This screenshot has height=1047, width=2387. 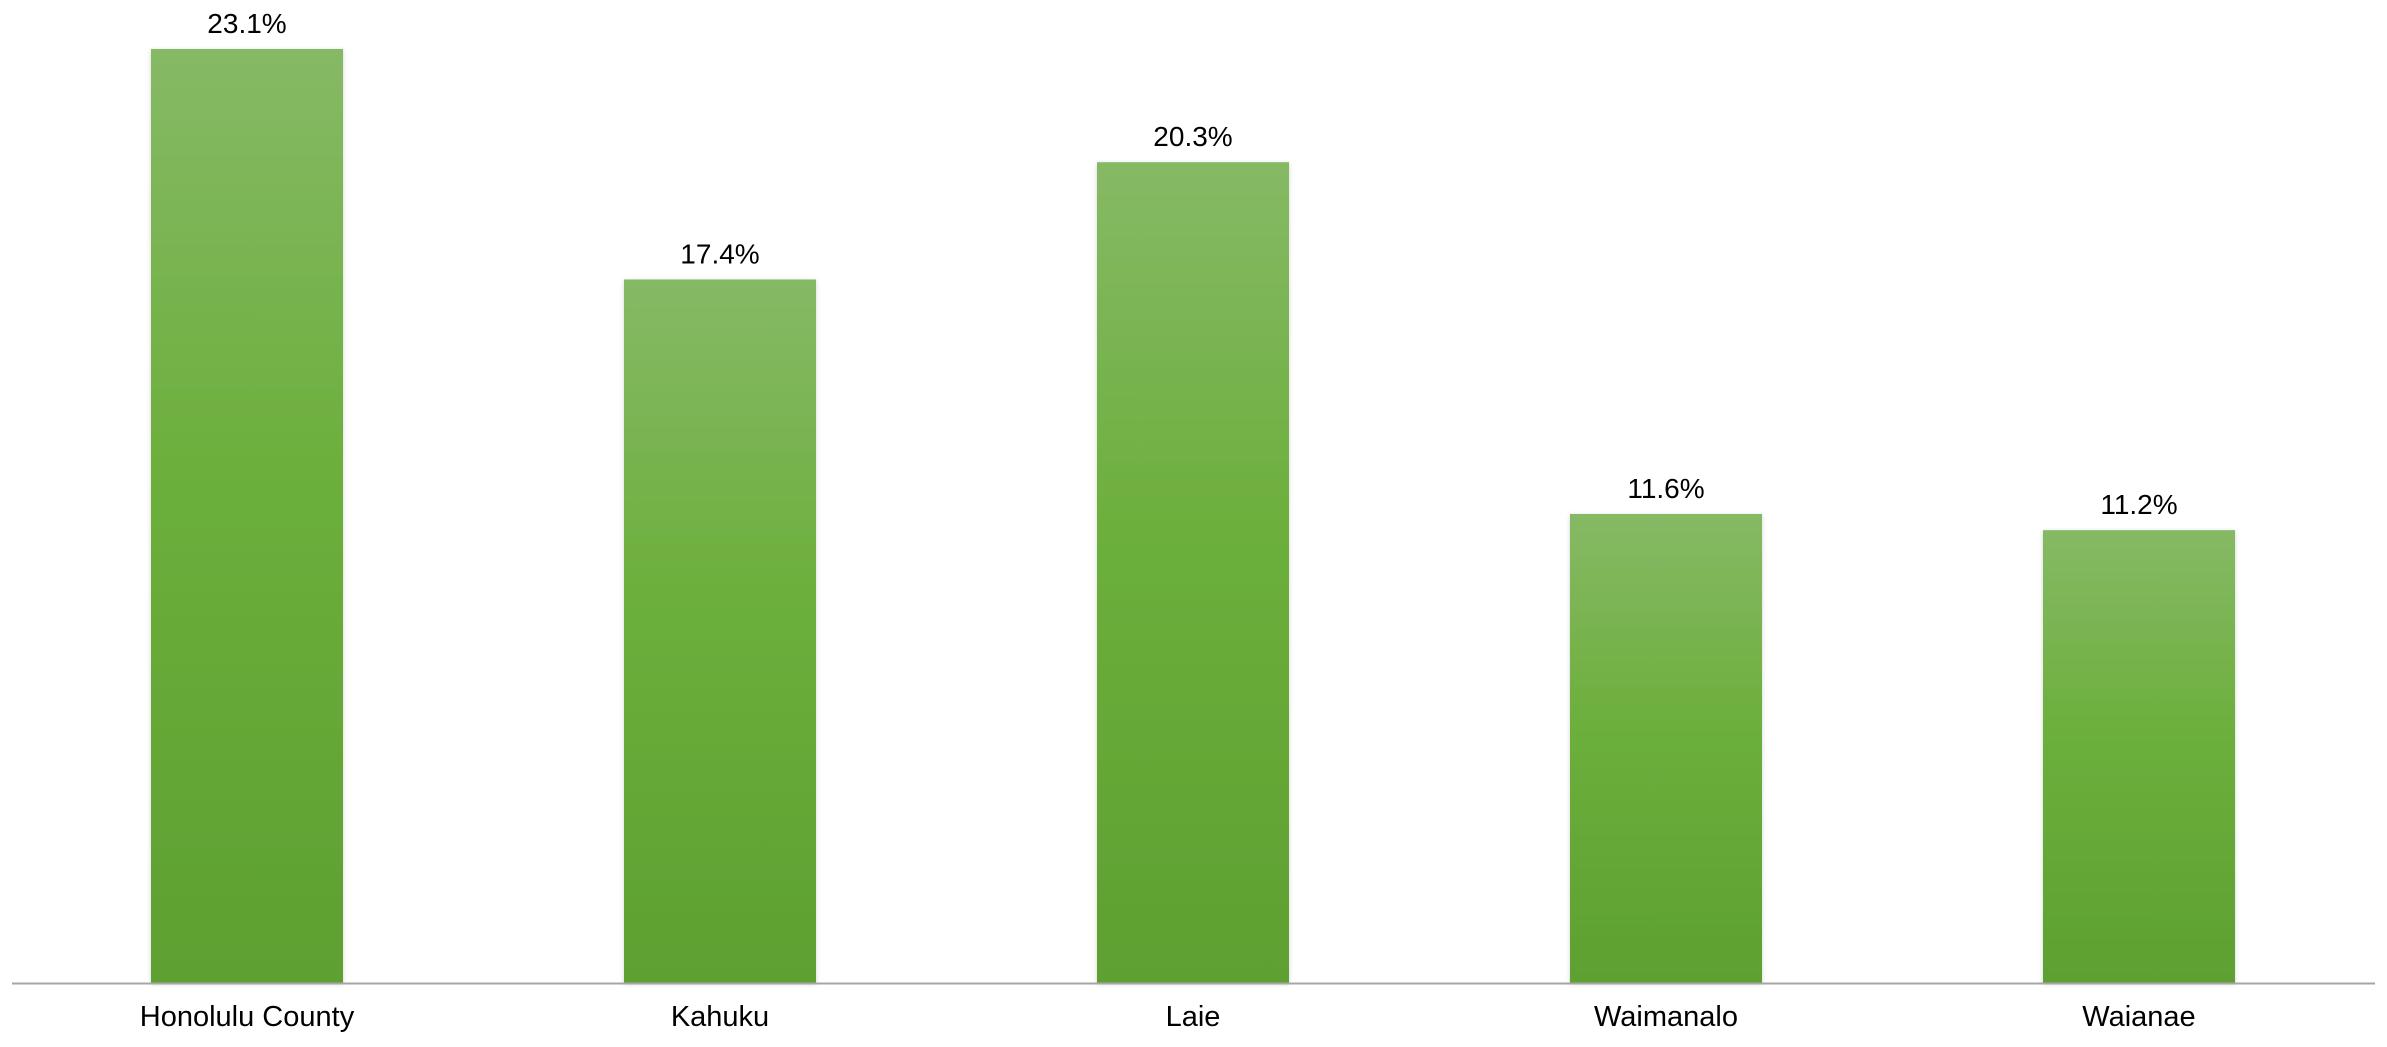 What do you see at coordinates (2138, 1017) in the screenshot?
I see `category-label-waianae: Waianae` at bounding box center [2138, 1017].